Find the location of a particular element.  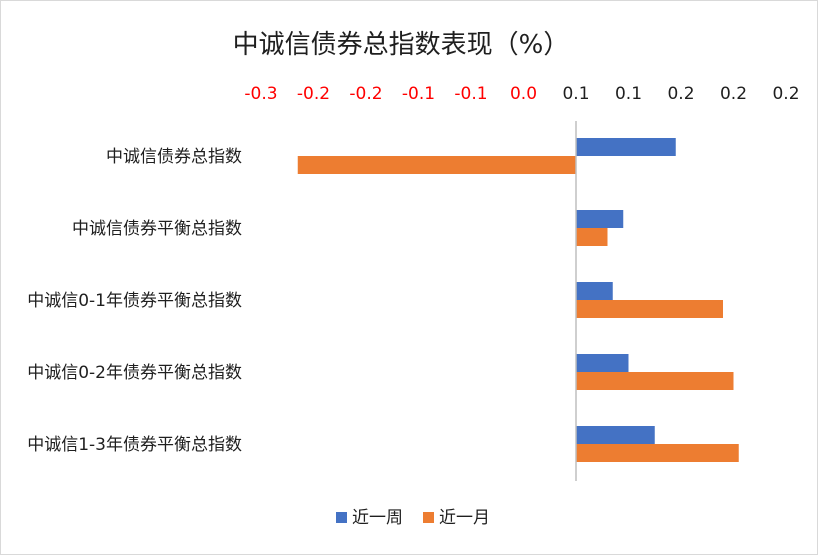

x-tick-label: 0.0 is located at coordinates (523, 94).